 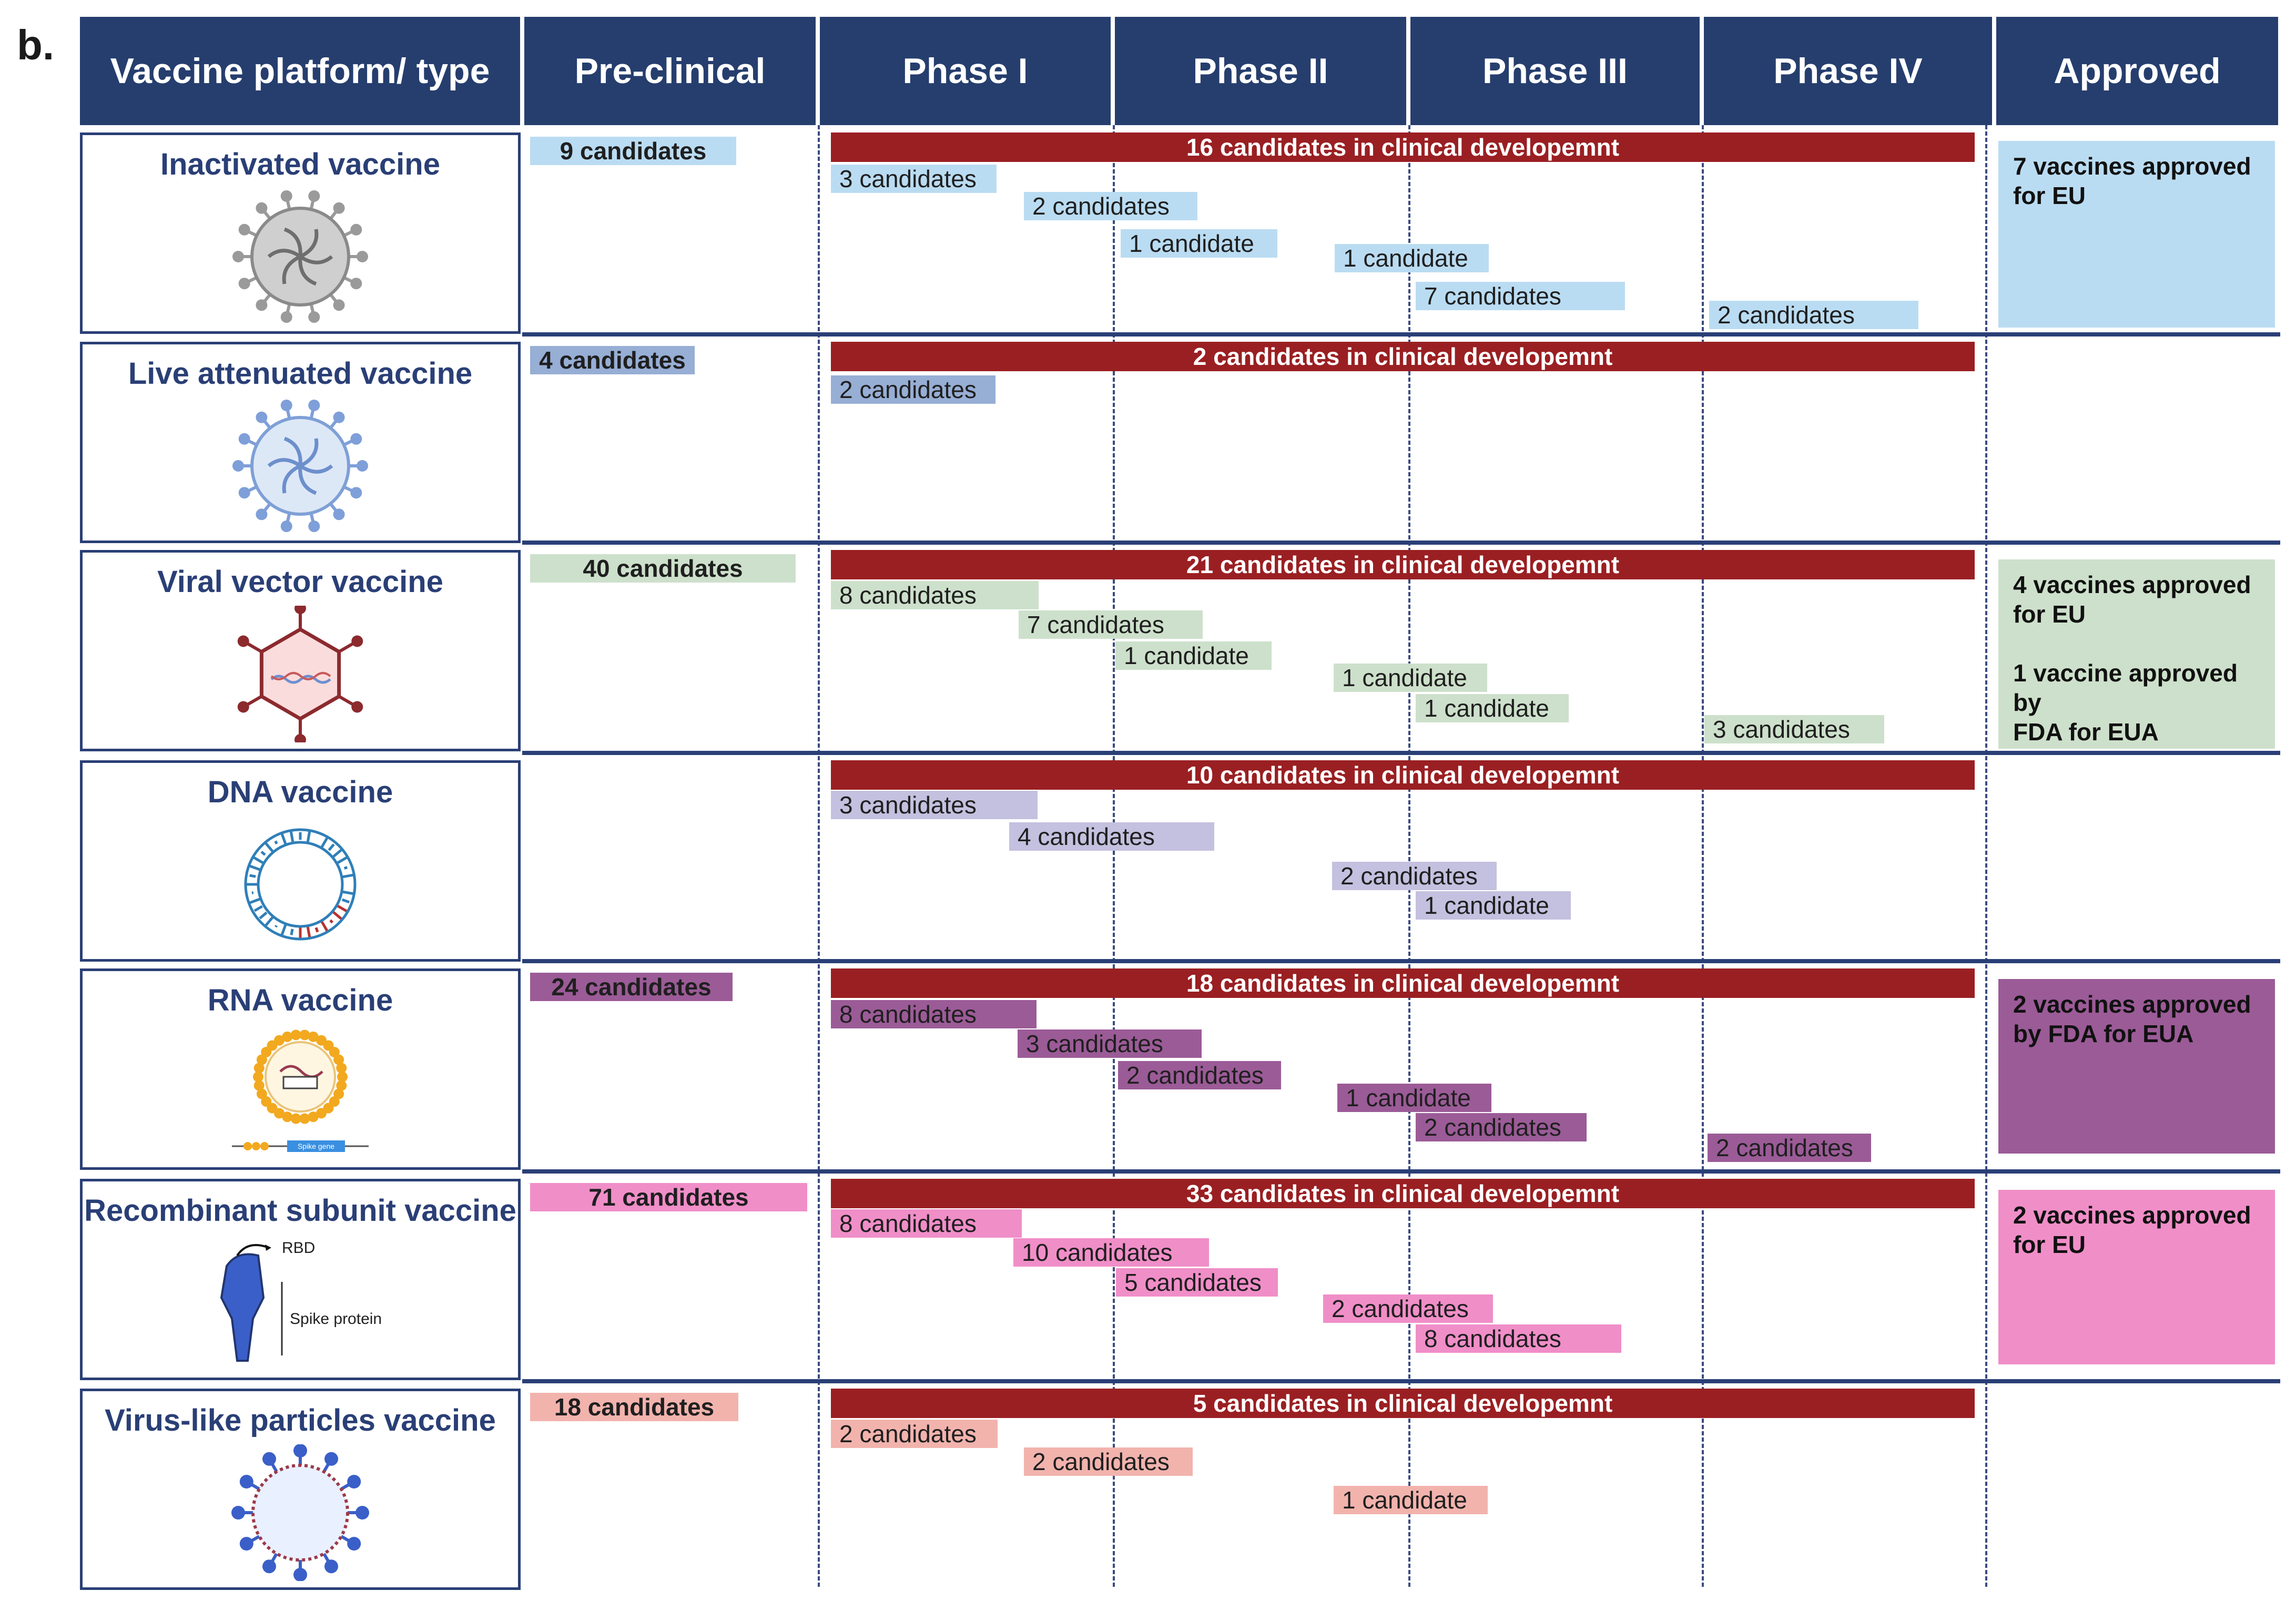 What do you see at coordinates (1848, 71) in the screenshot?
I see `header-cell-6: Phase IV` at bounding box center [1848, 71].